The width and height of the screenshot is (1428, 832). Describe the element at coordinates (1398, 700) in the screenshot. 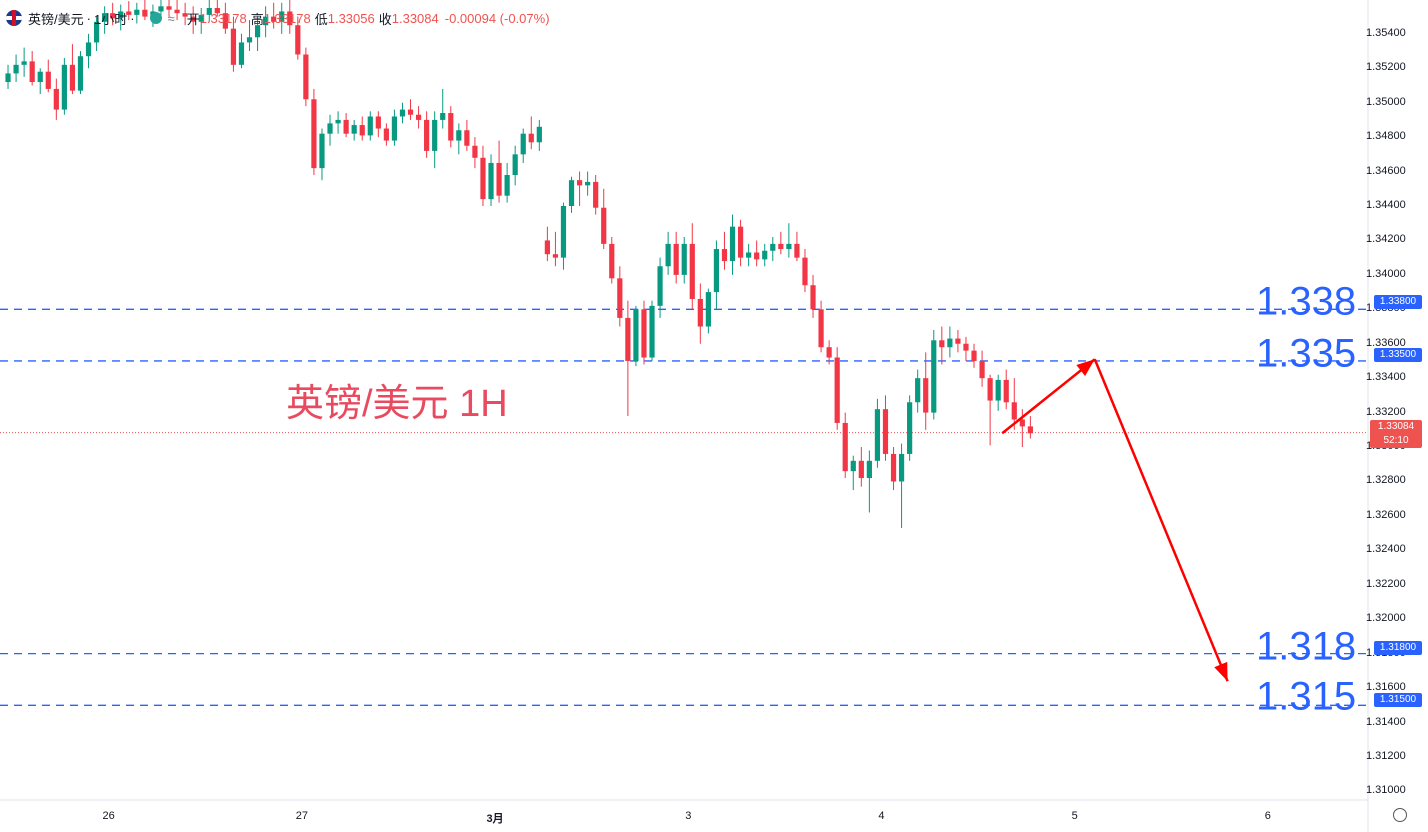

I see `level-badge-1315: 1.31500` at that location.